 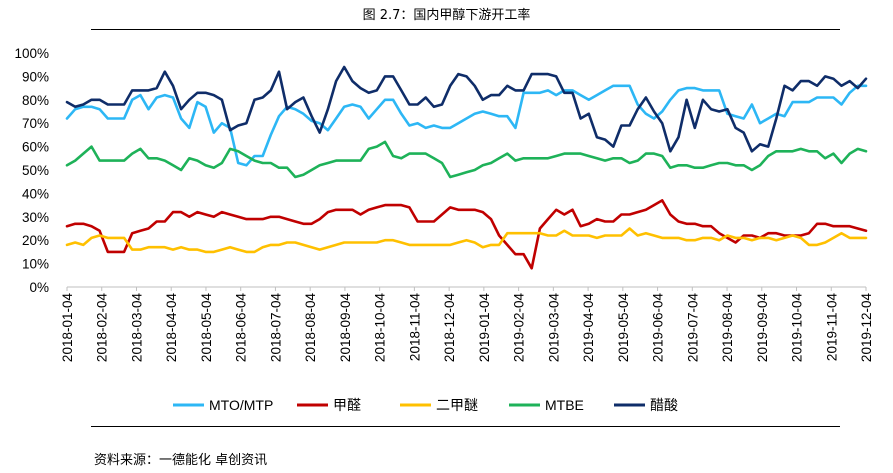 I want to click on y-tick-label: 20%, so click(x=35, y=240).